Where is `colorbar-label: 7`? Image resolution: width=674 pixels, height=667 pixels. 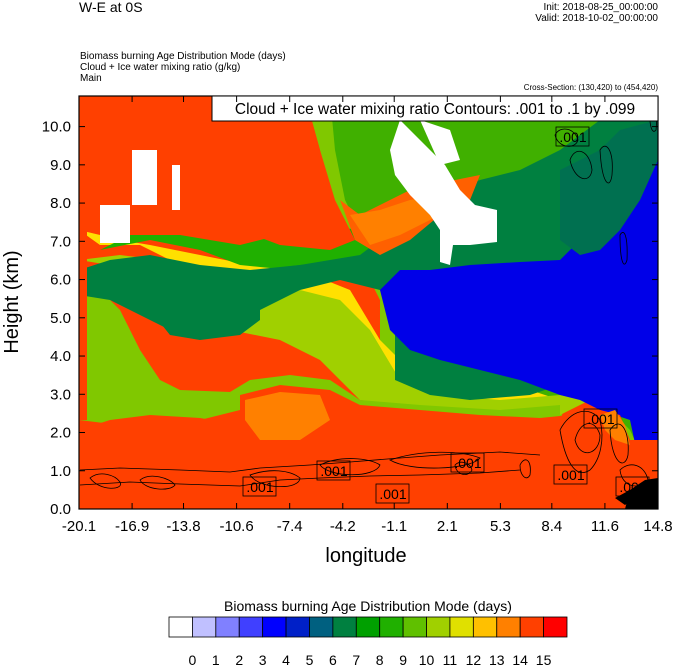 colorbar-label: 7 is located at coordinates (356, 659).